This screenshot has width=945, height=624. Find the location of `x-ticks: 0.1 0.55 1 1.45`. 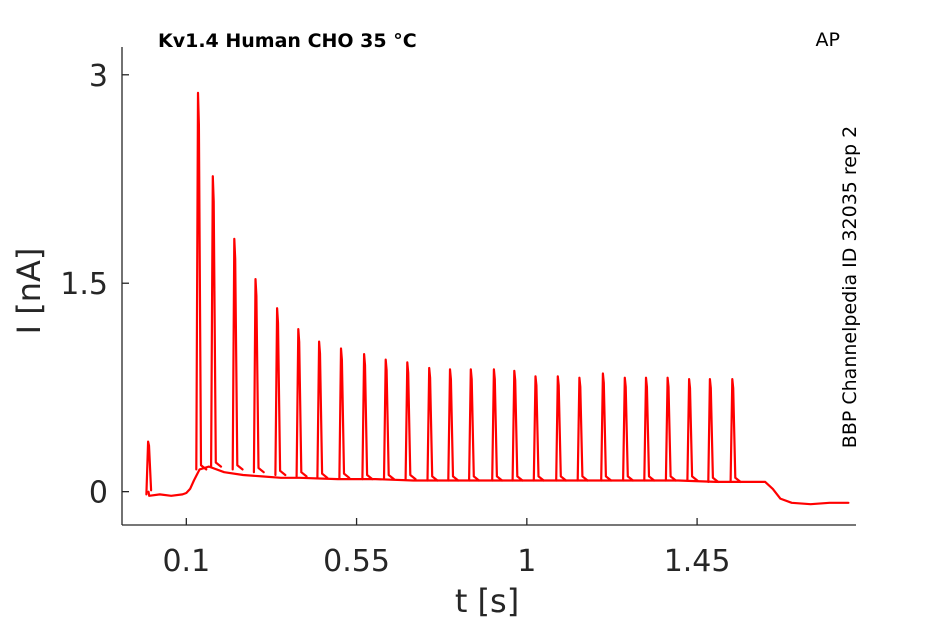

x-ticks: 0.1 0.55 1 1.45 is located at coordinates (446, 548).